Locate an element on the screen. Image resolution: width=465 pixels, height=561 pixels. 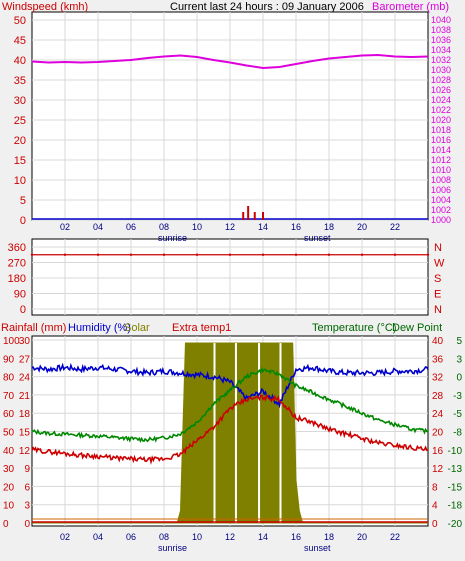
temperature-tick-label: 0 is located at coordinates (435, 524).